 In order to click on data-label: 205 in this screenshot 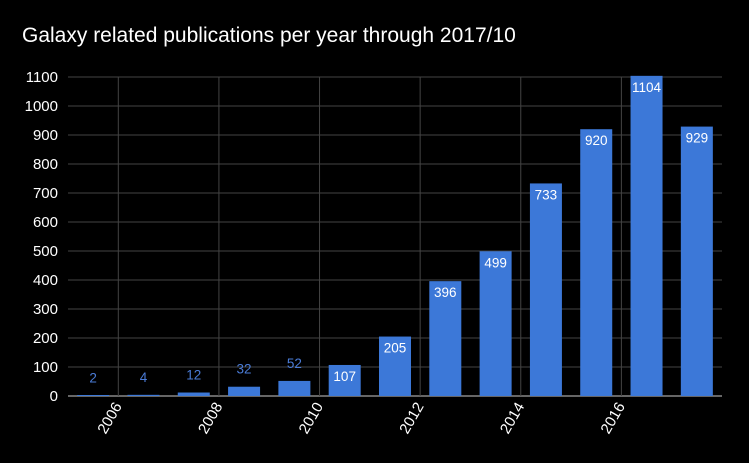, I will do `click(395, 348)`.